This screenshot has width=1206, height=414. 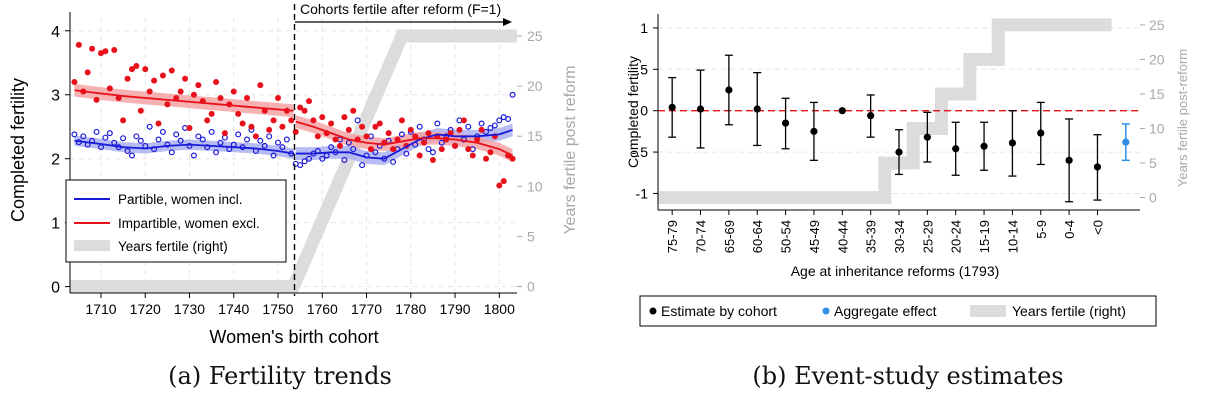 What do you see at coordinates (826, 311) in the screenshot?
I see `legend-marker-aggregate` at bounding box center [826, 311].